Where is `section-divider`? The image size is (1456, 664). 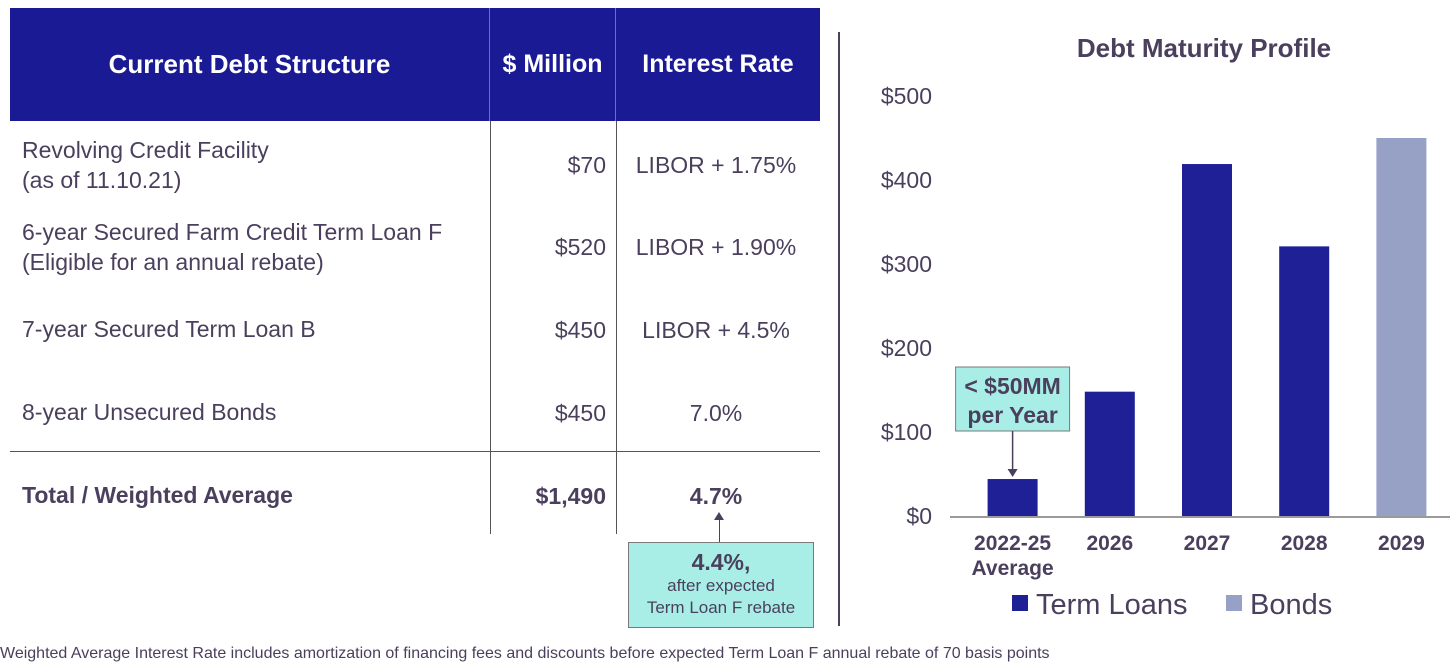
section-divider is located at coordinates (839, 329).